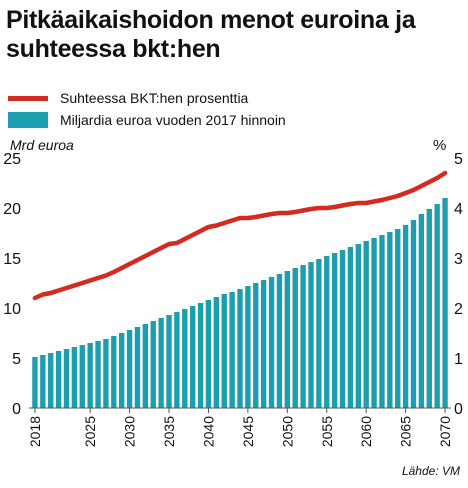 The width and height of the screenshot is (468, 488). Describe the element at coordinates (398, 318) in the screenshot. I see `bar-2064` at that location.